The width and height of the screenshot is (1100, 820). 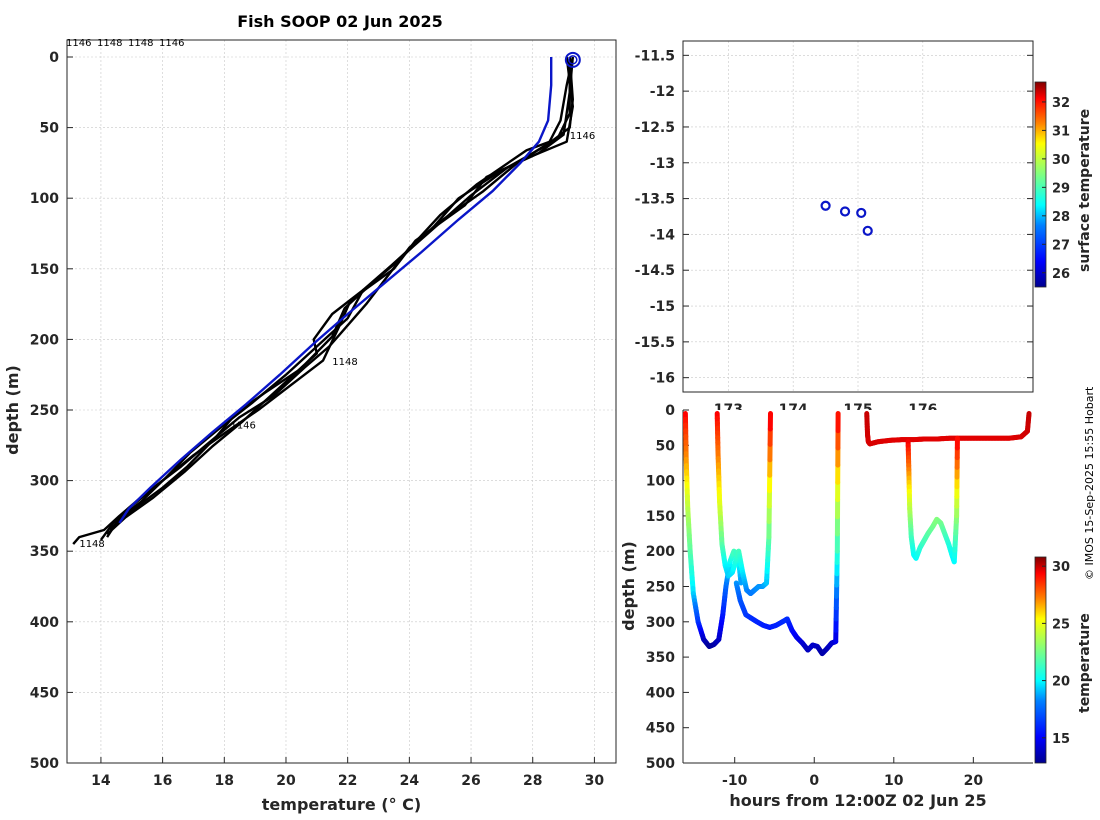 What do you see at coordinates (662, 92) in the screenshot?
I see `y-tick-label: -12` at bounding box center [662, 92].